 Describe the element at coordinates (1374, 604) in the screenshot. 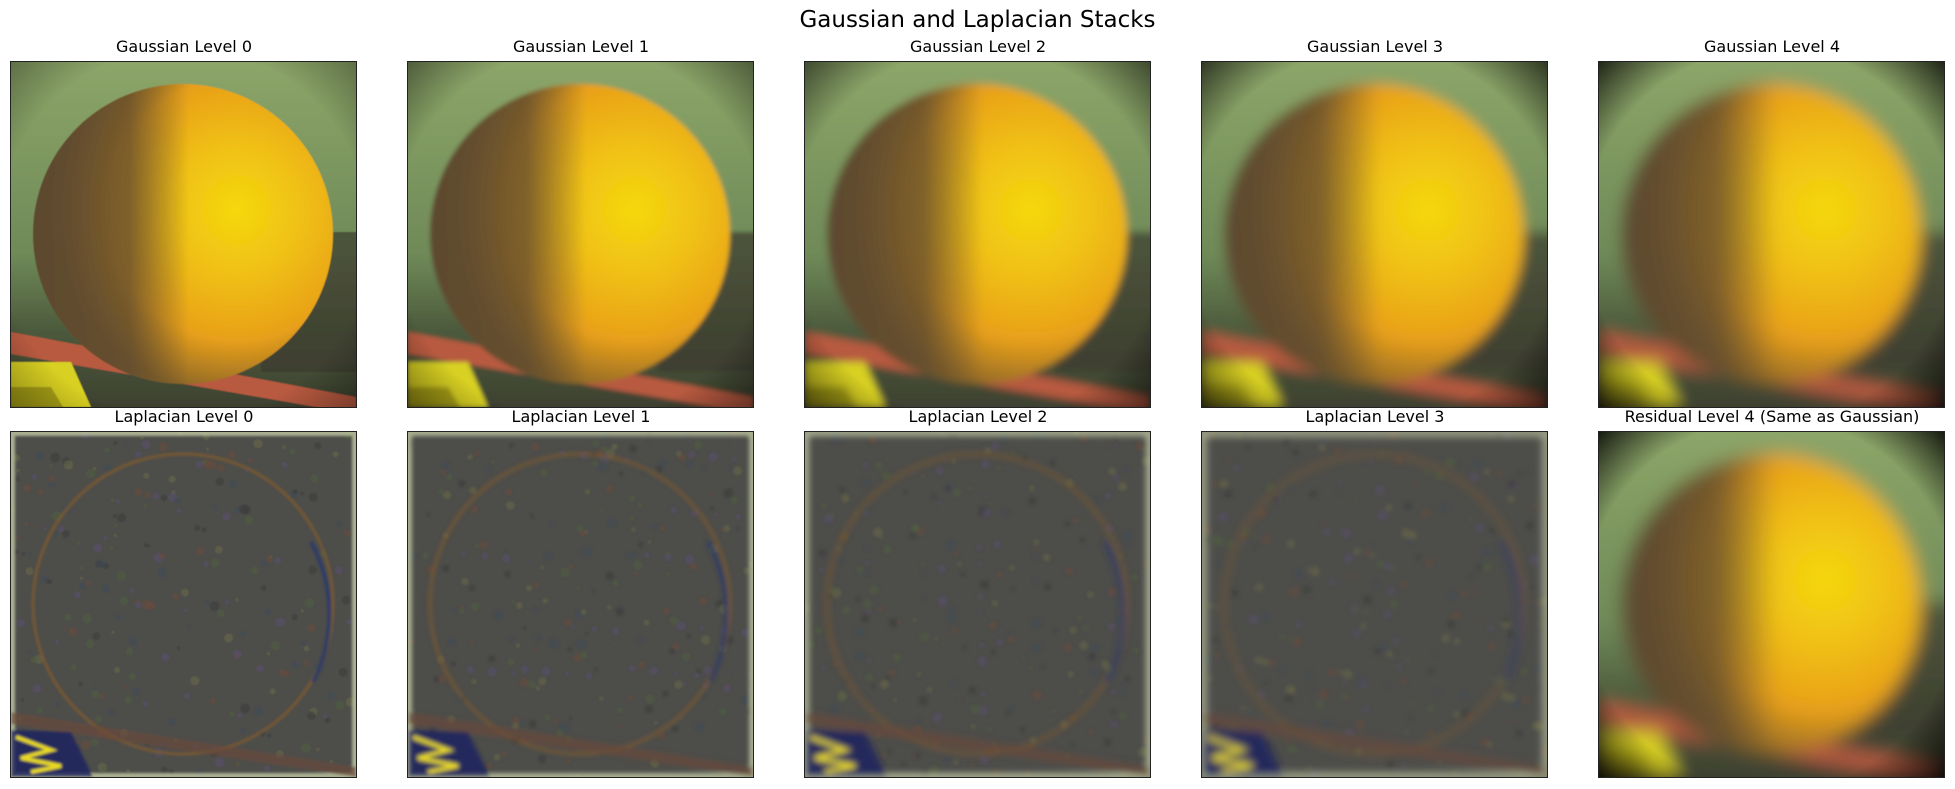

I see `laplacian-level-3-image` at that location.